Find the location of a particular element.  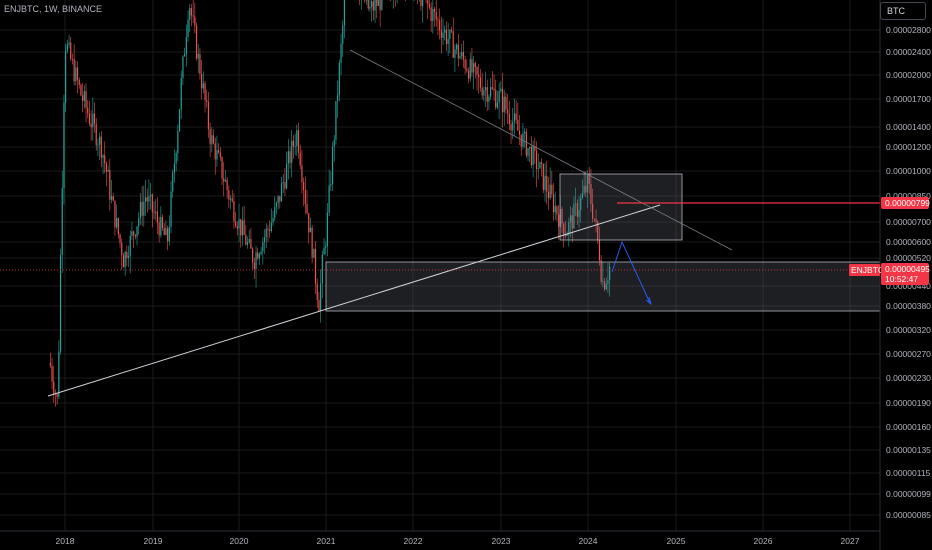

price-axis-tick-label: 0.00000700 is located at coordinates (908, 222).